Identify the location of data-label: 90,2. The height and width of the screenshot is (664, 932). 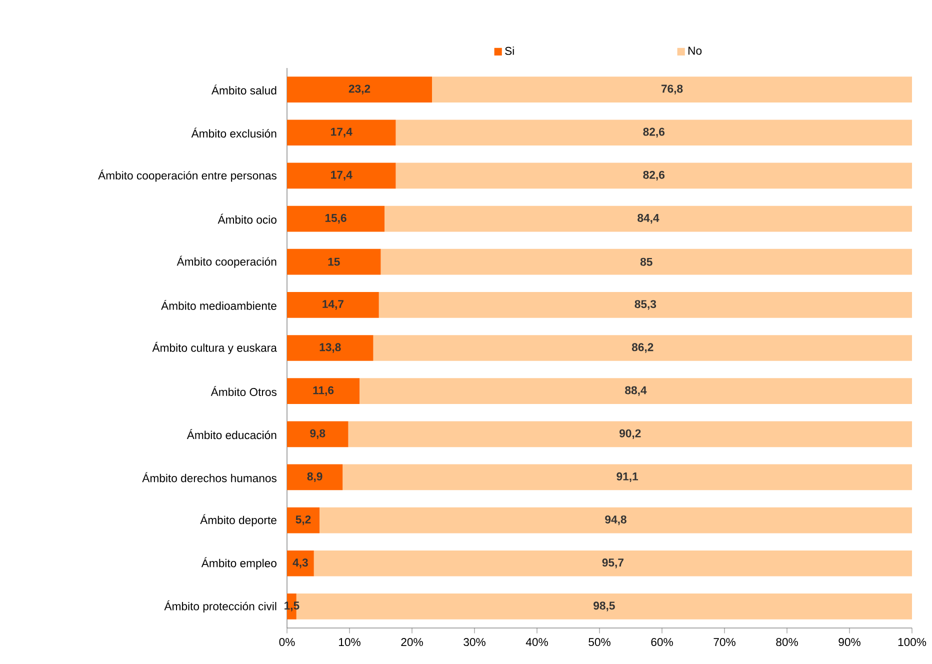
(630, 434).